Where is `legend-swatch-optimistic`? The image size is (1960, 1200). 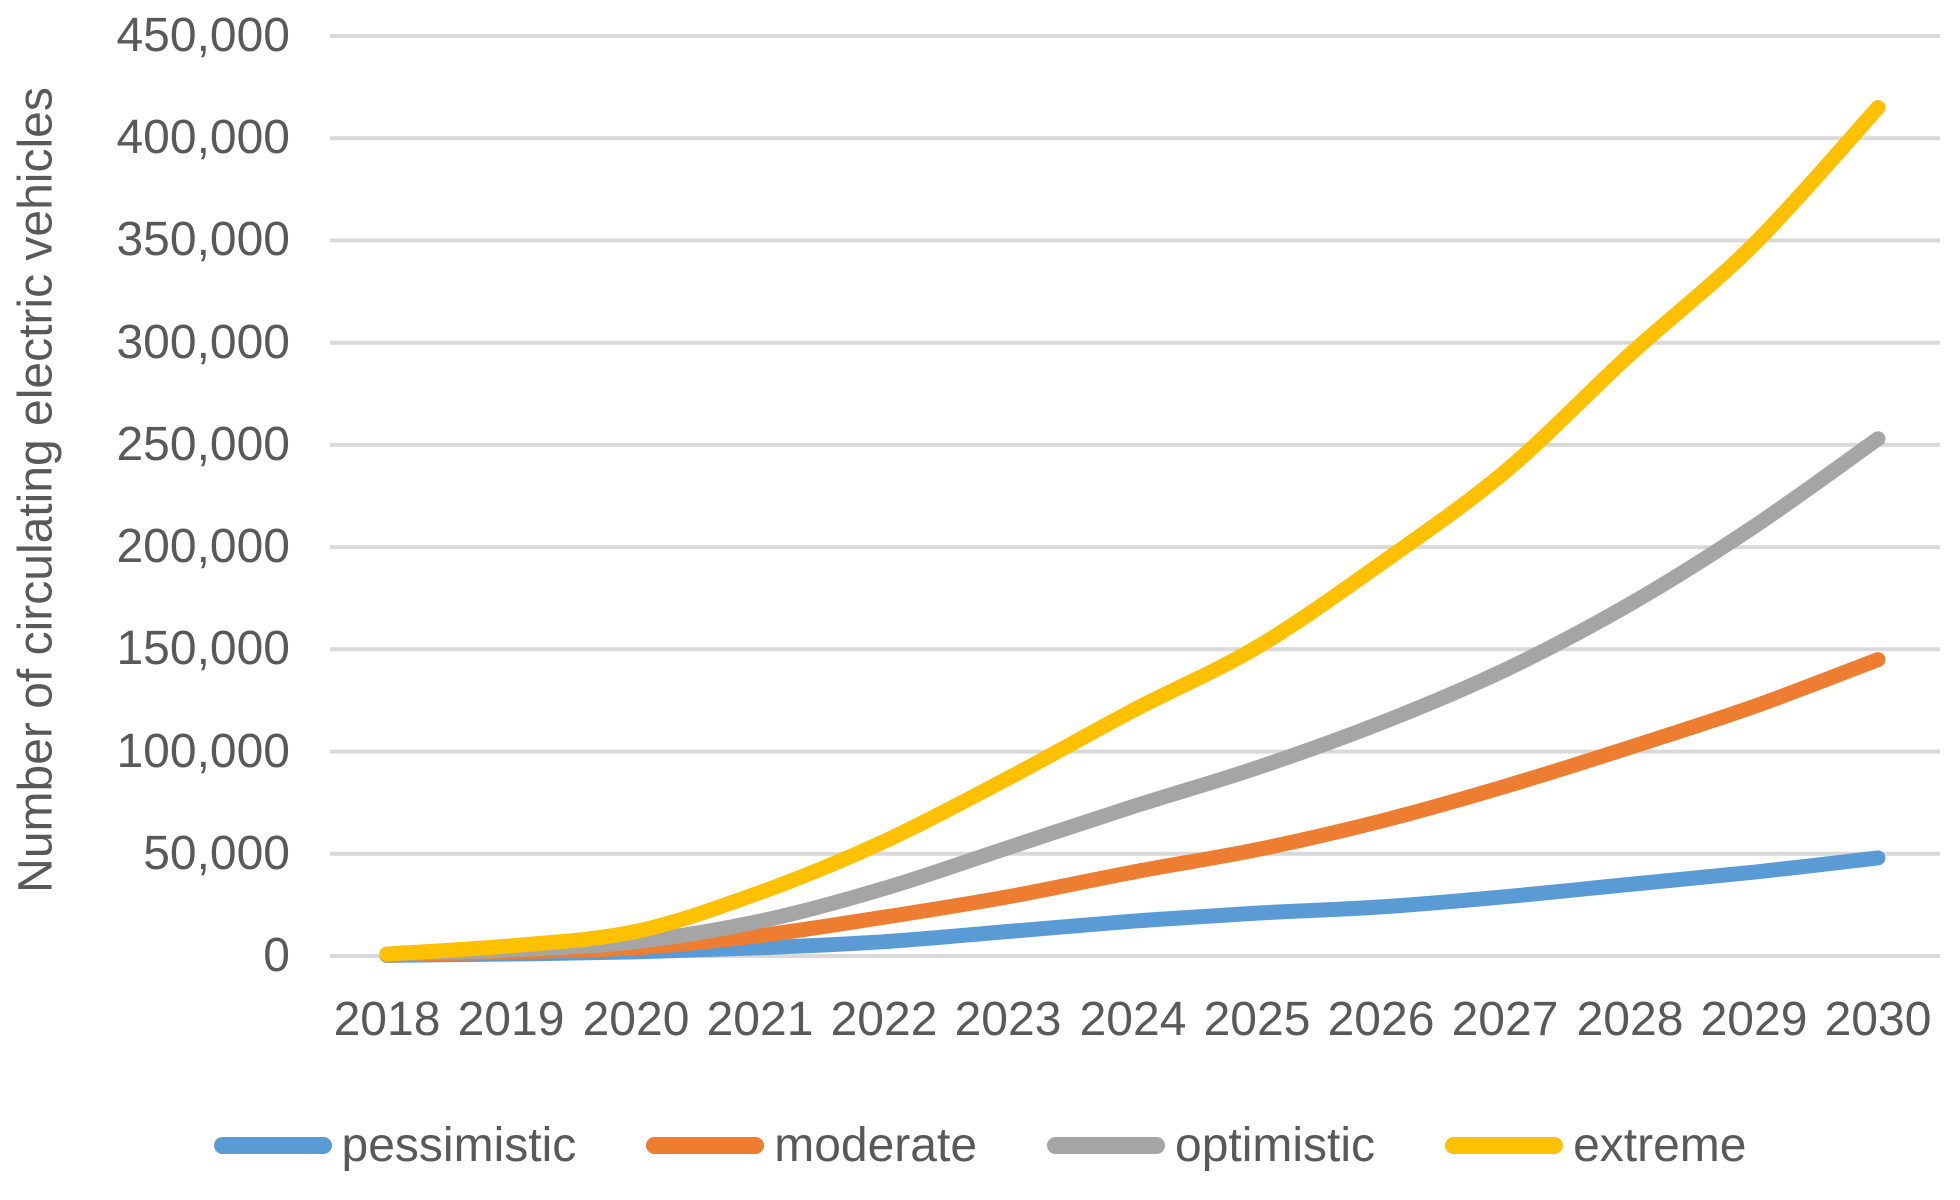
legend-swatch-optimistic is located at coordinates (1106, 1145).